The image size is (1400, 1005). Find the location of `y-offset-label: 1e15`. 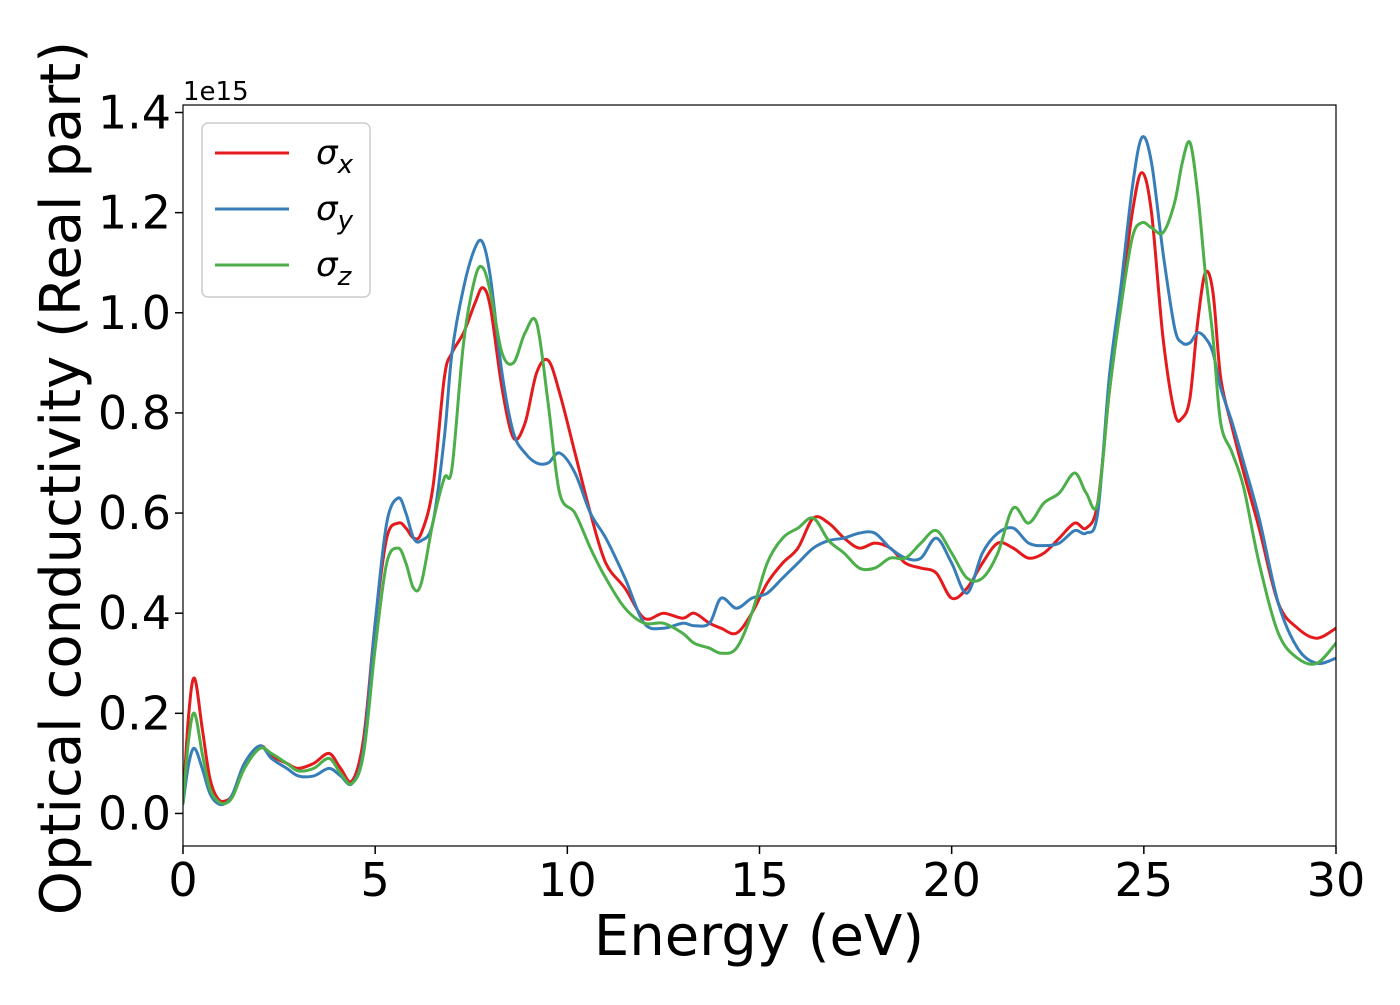

y-offset-label: 1e15 is located at coordinates (216, 92).